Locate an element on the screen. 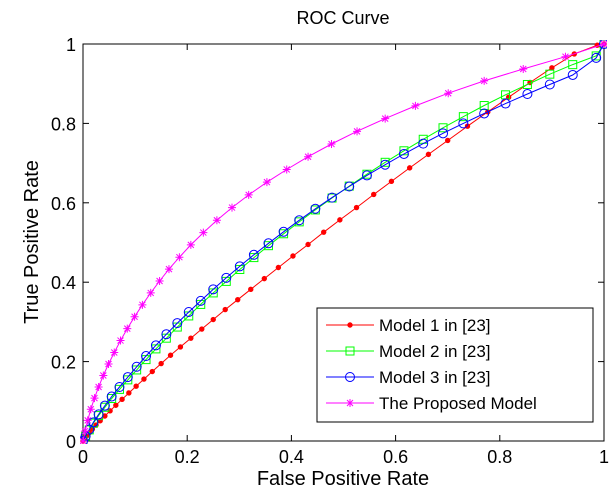 This screenshot has height=493, width=612. x-tick-label: 0 is located at coordinates (83, 457).